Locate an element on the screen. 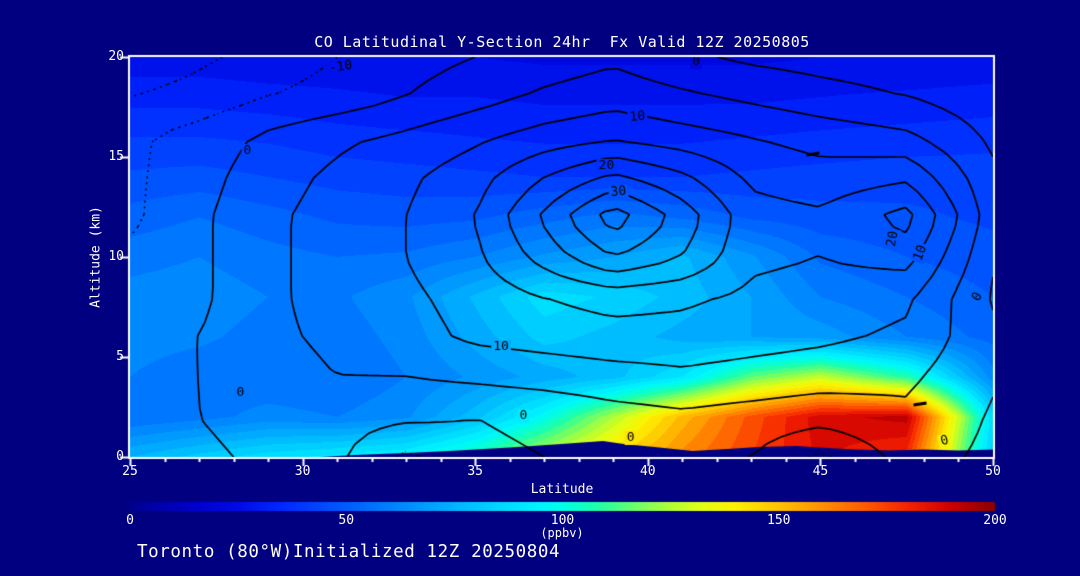  x-tick-label: 50 is located at coordinates (993, 471).